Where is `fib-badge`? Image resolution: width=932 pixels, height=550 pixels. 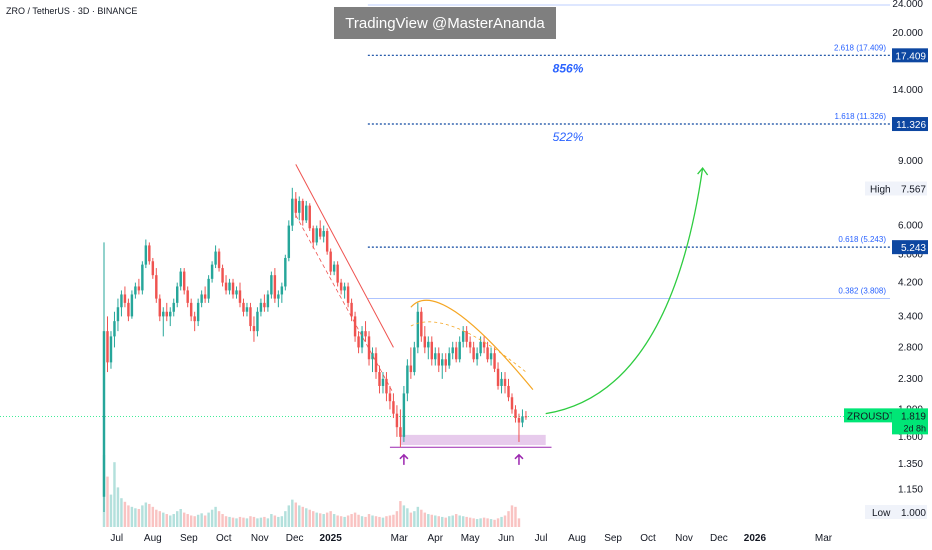 fib-badge is located at coordinates (910, 55).